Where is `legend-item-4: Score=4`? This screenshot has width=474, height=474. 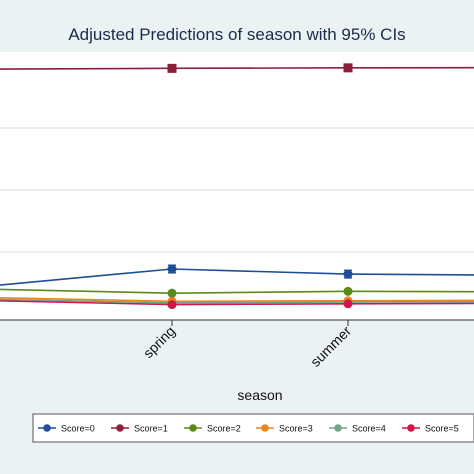
legend-item-4: Score=4 is located at coordinates (357, 429).